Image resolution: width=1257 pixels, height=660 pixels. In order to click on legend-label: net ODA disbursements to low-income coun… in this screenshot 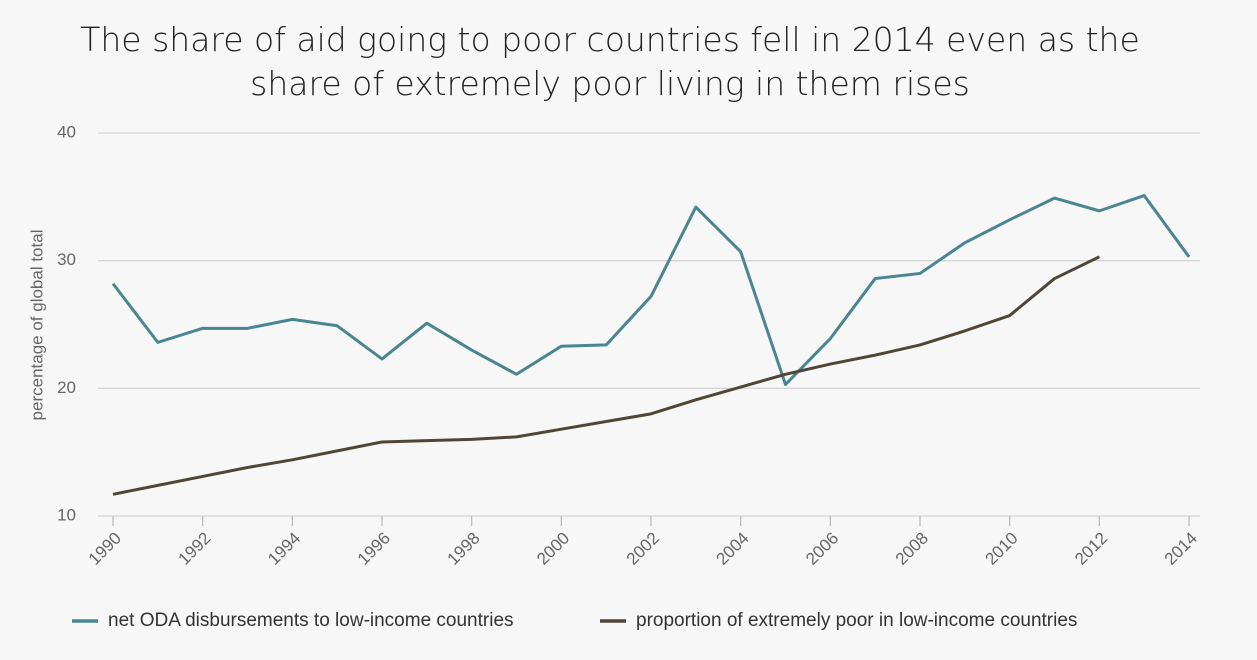, I will do `click(311, 620)`.